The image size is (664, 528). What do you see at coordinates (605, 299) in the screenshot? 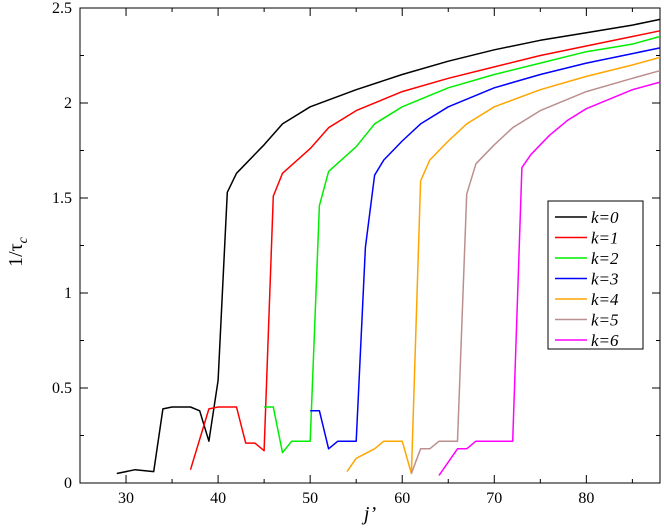
I see `legend-label: k=4` at bounding box center [605, 299].